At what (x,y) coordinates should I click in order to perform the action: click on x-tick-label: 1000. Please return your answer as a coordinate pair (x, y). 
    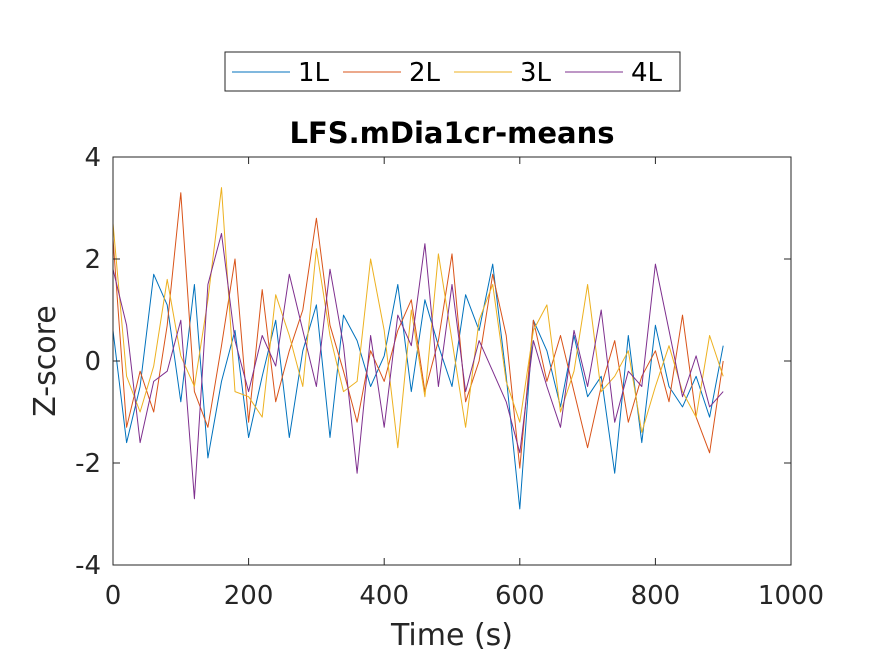
    Looking at the image, I should click on (791, 596).